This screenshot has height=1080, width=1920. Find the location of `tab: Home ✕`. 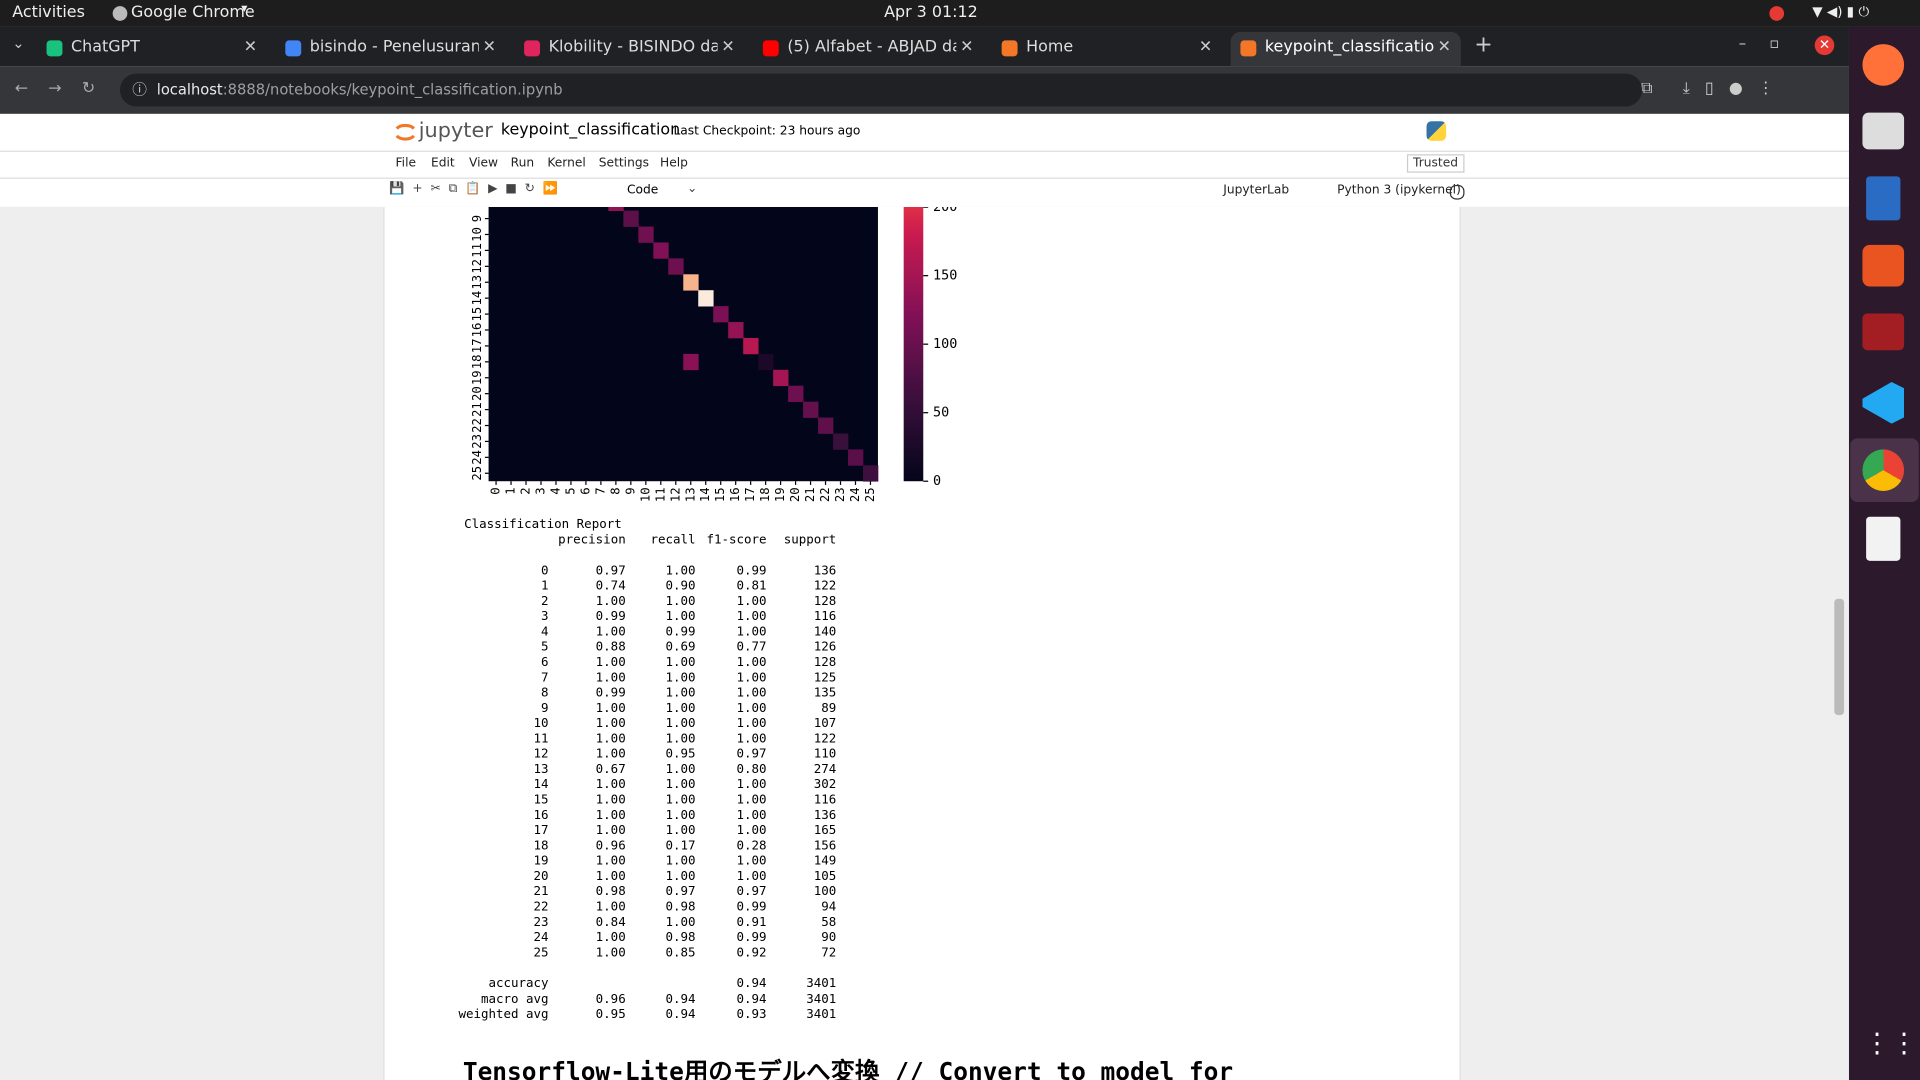

tab: Home ✕ is located at coordinates (1107, 49).